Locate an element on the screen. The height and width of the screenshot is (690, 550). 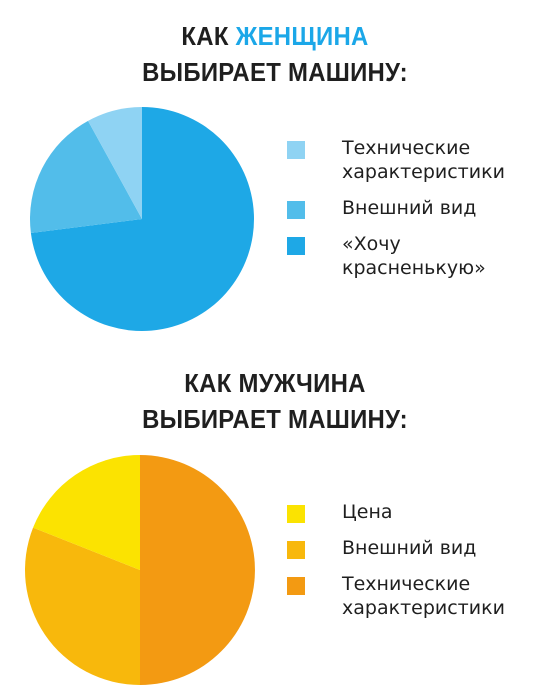
women-legend-label: «Хочу красненькую» is located at coordinates (414, 256).